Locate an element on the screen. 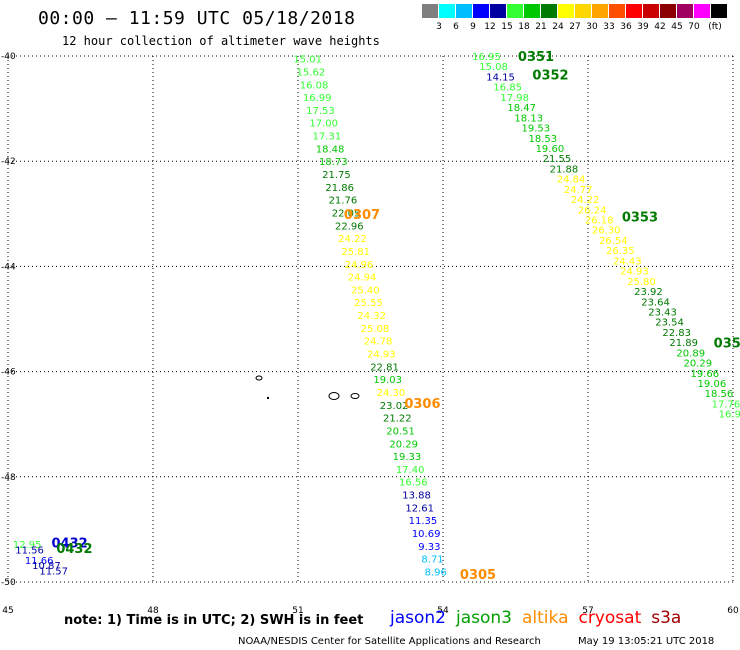  color-scale-label: 15 is located at coordinates (507, 27).